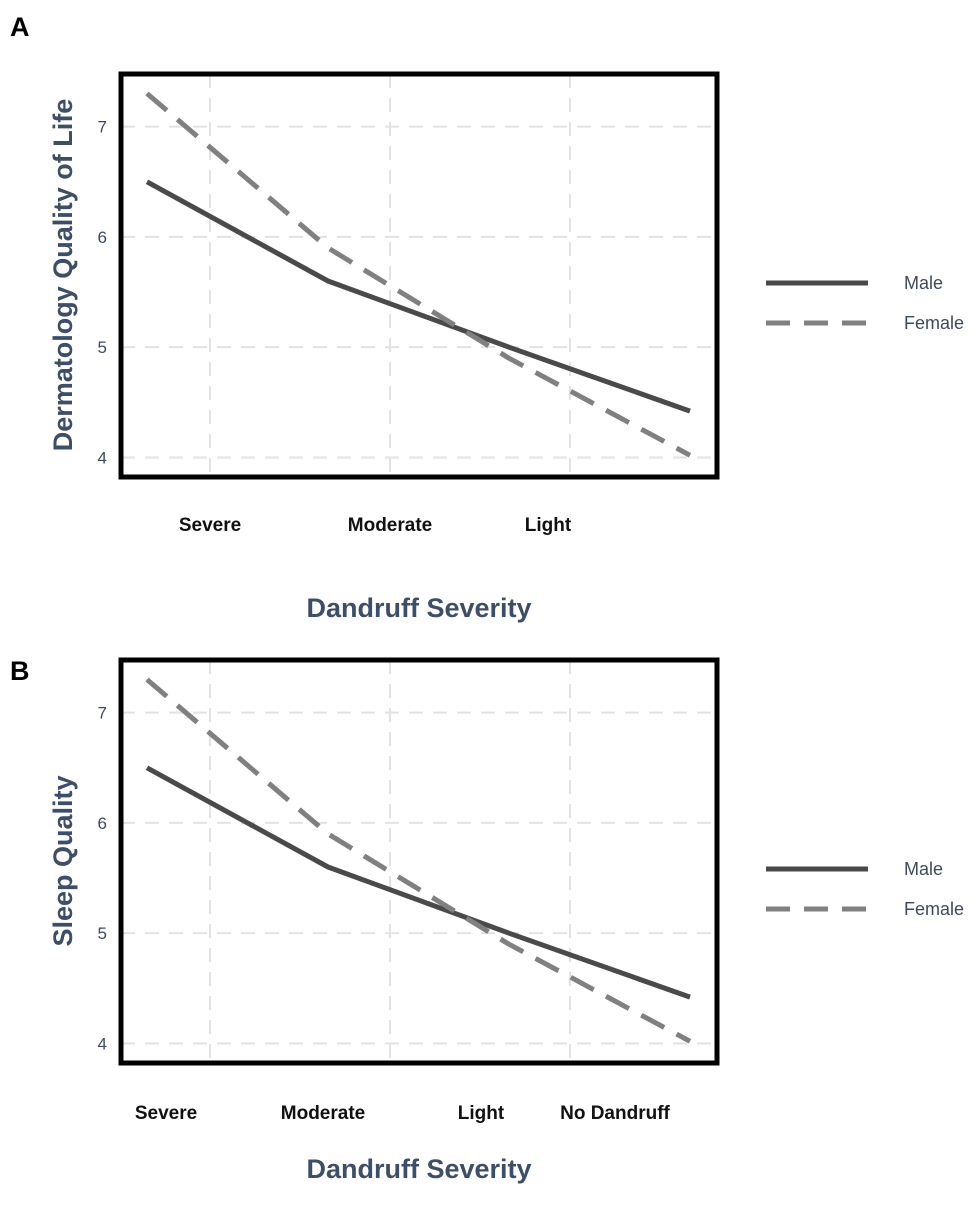  Describe the element at coordinates (20, 27) in the screenshot. I see `panel-letter: A` at that location.